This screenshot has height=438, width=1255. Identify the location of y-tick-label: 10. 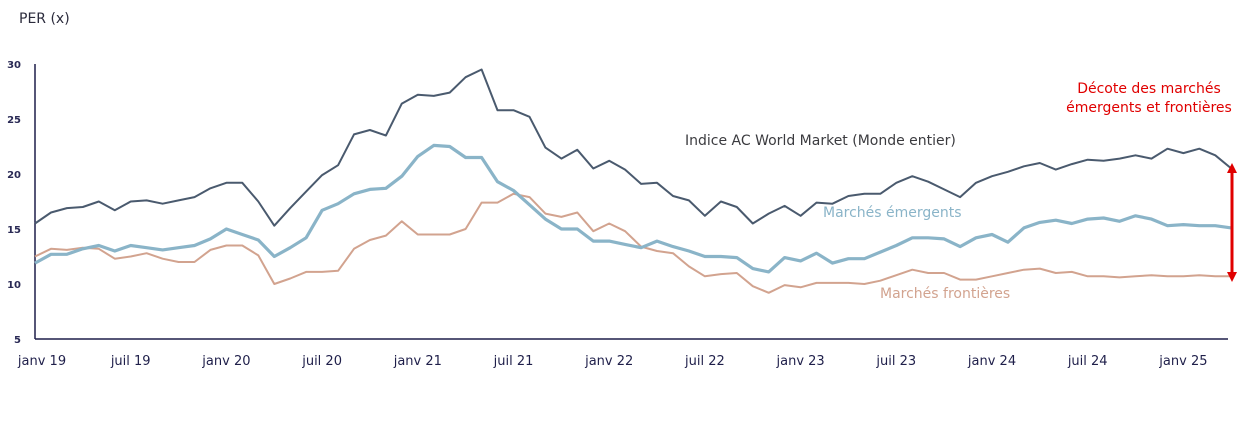
(14, 285).